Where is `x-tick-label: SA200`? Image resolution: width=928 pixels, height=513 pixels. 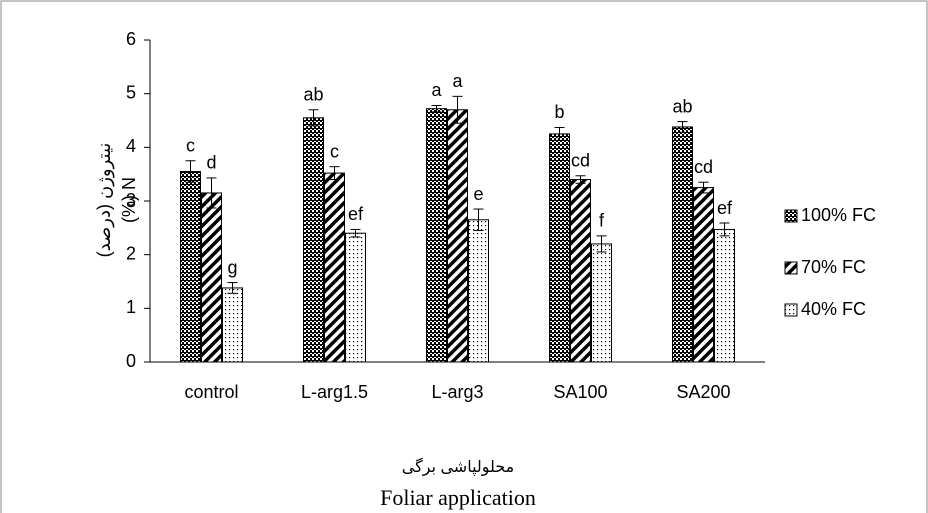
x-tick-label: SA200 is located at coordinates (703, 392).